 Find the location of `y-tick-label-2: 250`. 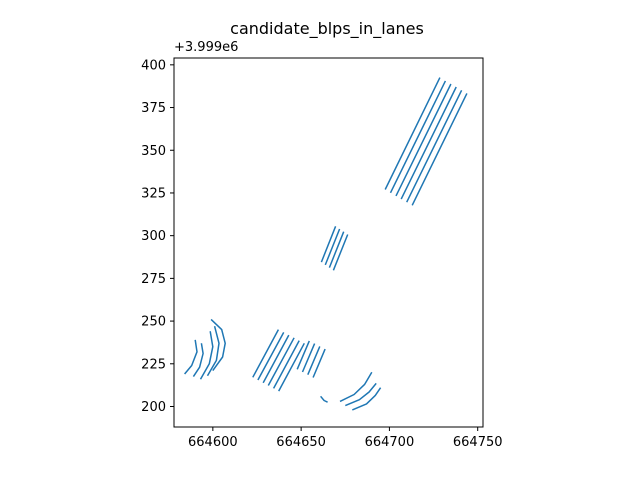

y-tick-label-2: 250 is located at coordinates (153, 322).